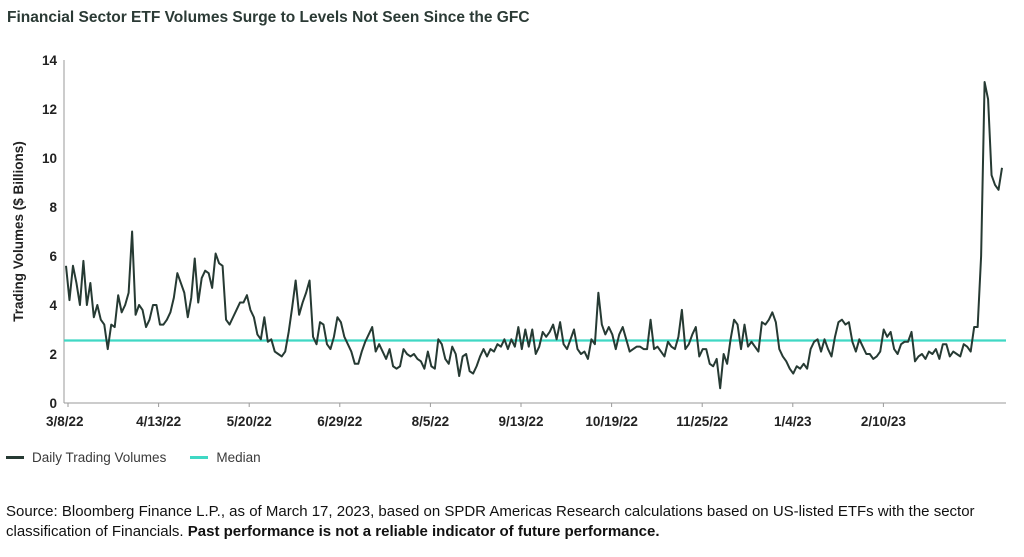  Describe the element at coordinates (238, 457) in the screenshot. I see `legend-label-median: Median` at that location.